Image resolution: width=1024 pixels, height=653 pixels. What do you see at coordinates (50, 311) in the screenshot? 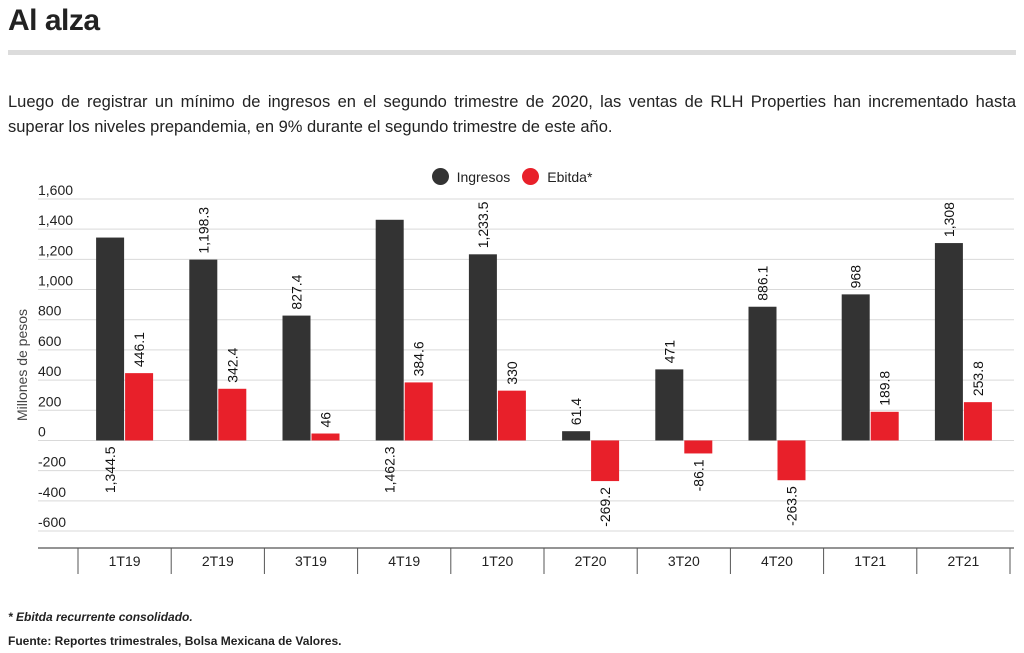
I see `y-tick-label: 800` at bounding box center [50, 311].